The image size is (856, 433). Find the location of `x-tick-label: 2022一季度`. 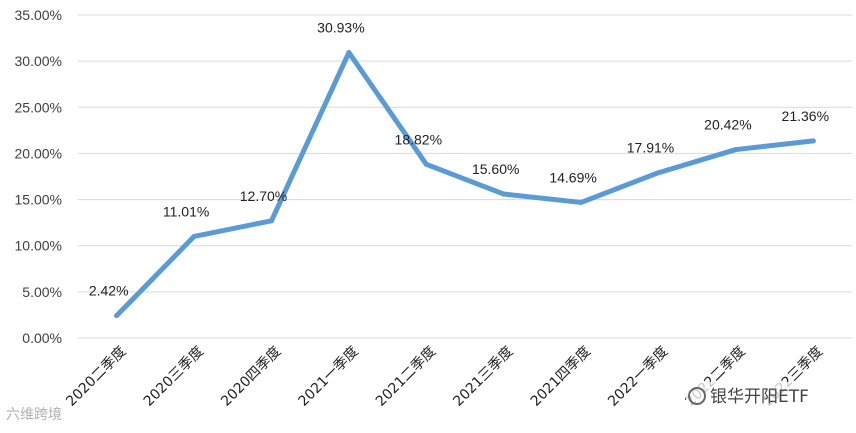

x-tick-label: 2022一季度 is located at coordinates (638, 377).